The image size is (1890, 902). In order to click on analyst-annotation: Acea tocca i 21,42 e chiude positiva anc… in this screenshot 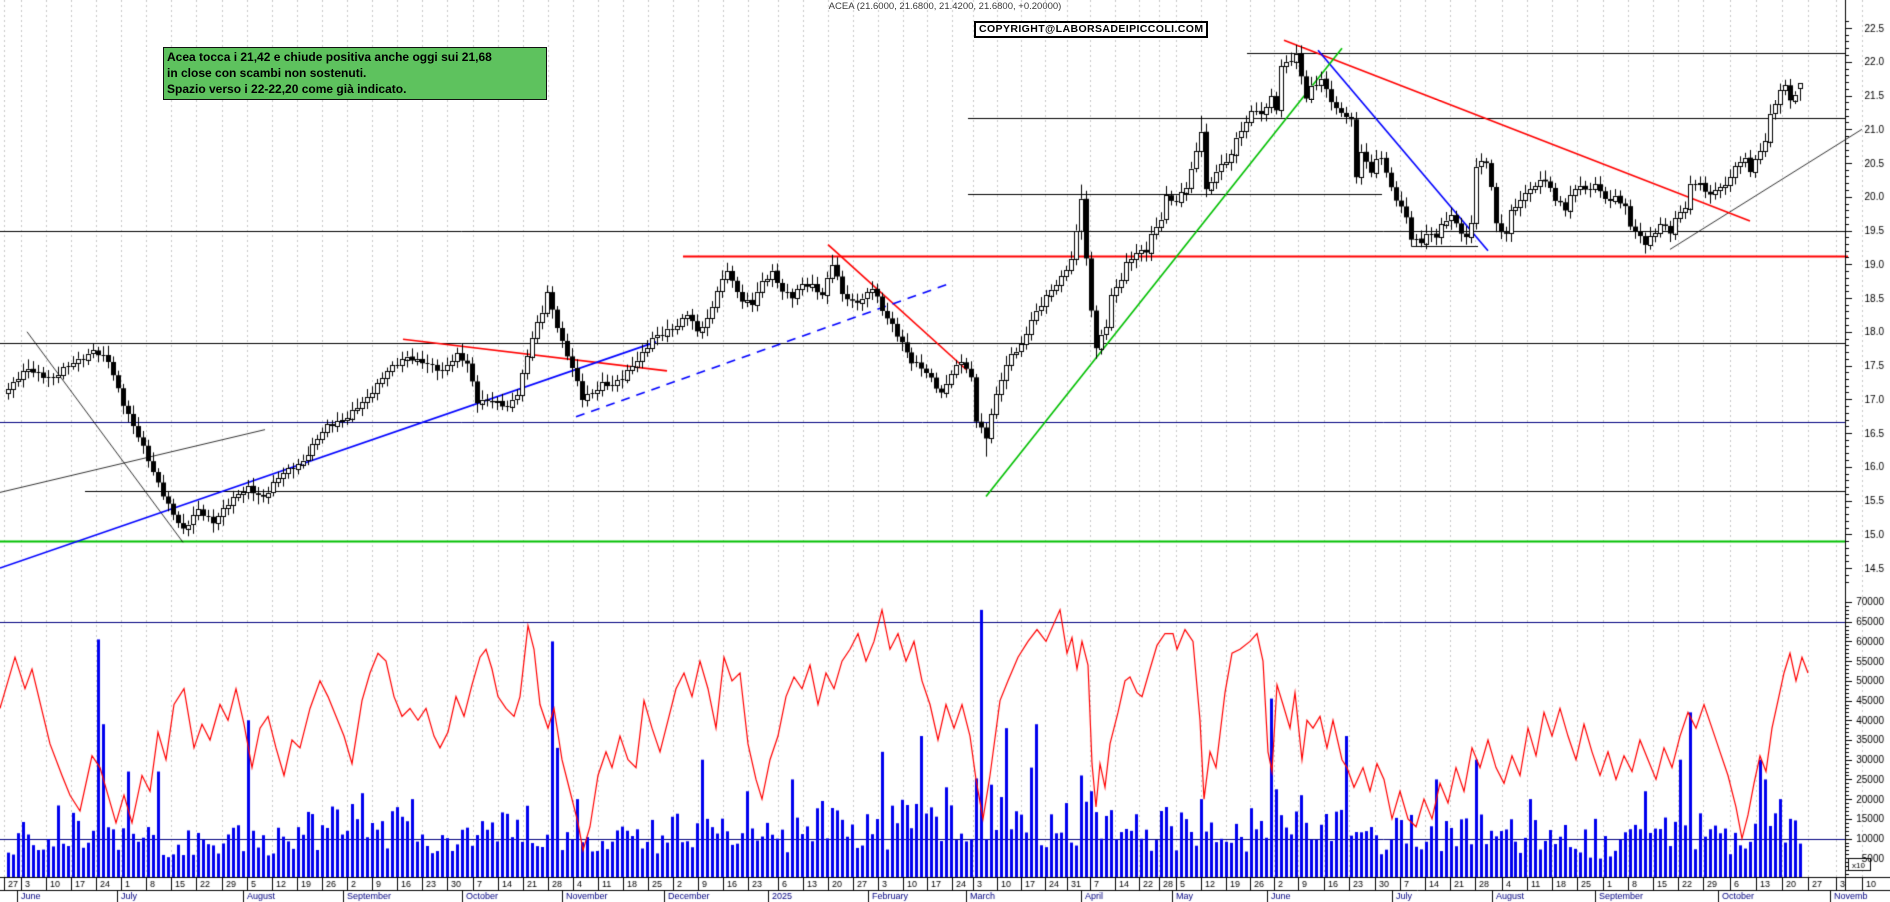, I will do `click(355, 73)`.